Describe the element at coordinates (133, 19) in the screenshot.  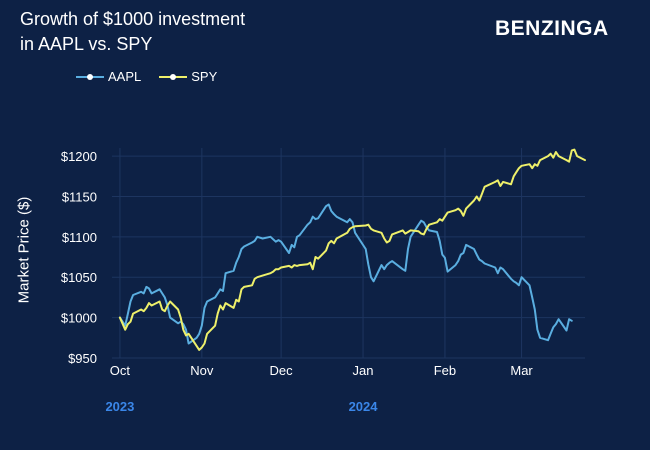
I see `chart-title-line-1: Growth of $1000 investment` at that location.